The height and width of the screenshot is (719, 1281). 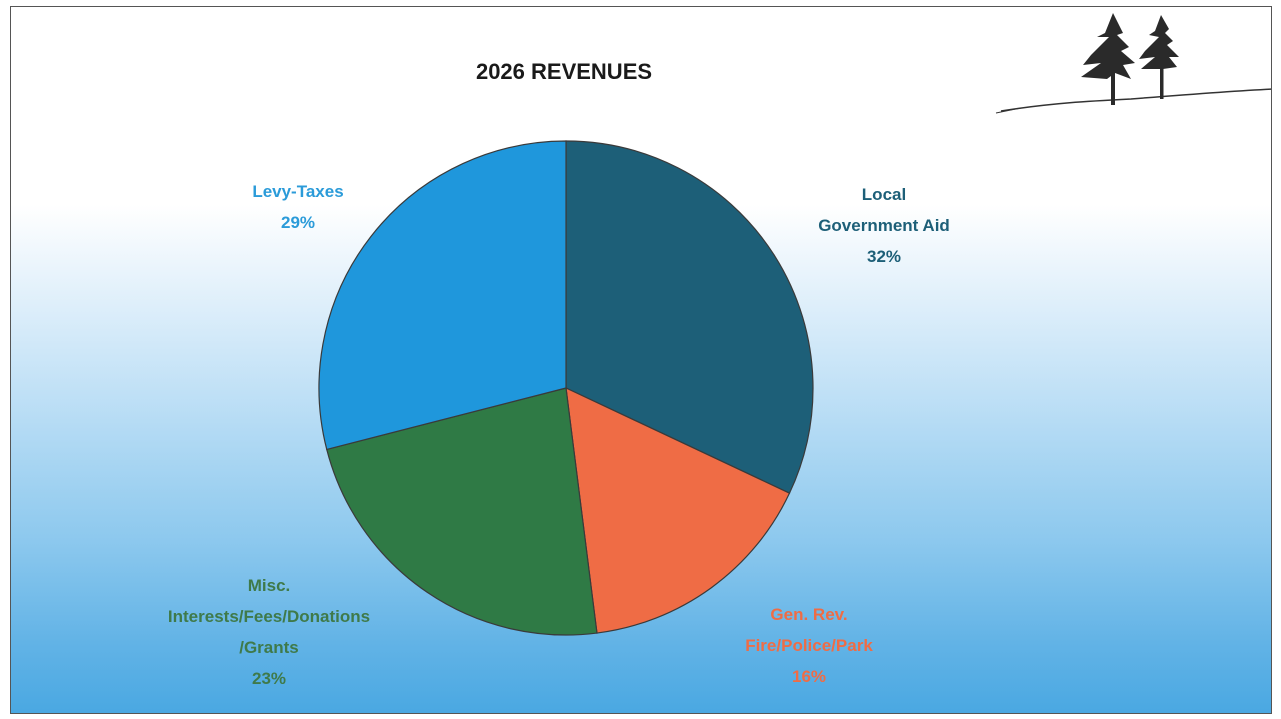 What do you see at coordinates (564, 71) in the screenshot?
I see `chart-title: 2026 REVENUES` at bounding box center [564, 71].